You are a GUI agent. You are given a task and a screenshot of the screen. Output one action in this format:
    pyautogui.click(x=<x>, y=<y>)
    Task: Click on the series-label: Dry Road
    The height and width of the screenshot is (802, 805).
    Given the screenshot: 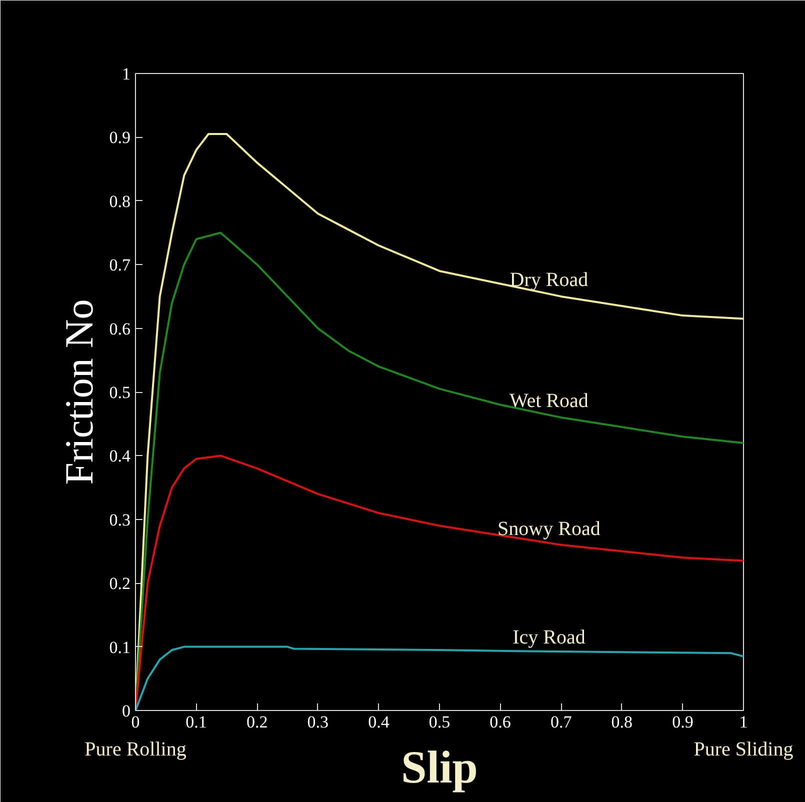 What is the action you would take?
    pyautogui.click(x=549, y=279)
    